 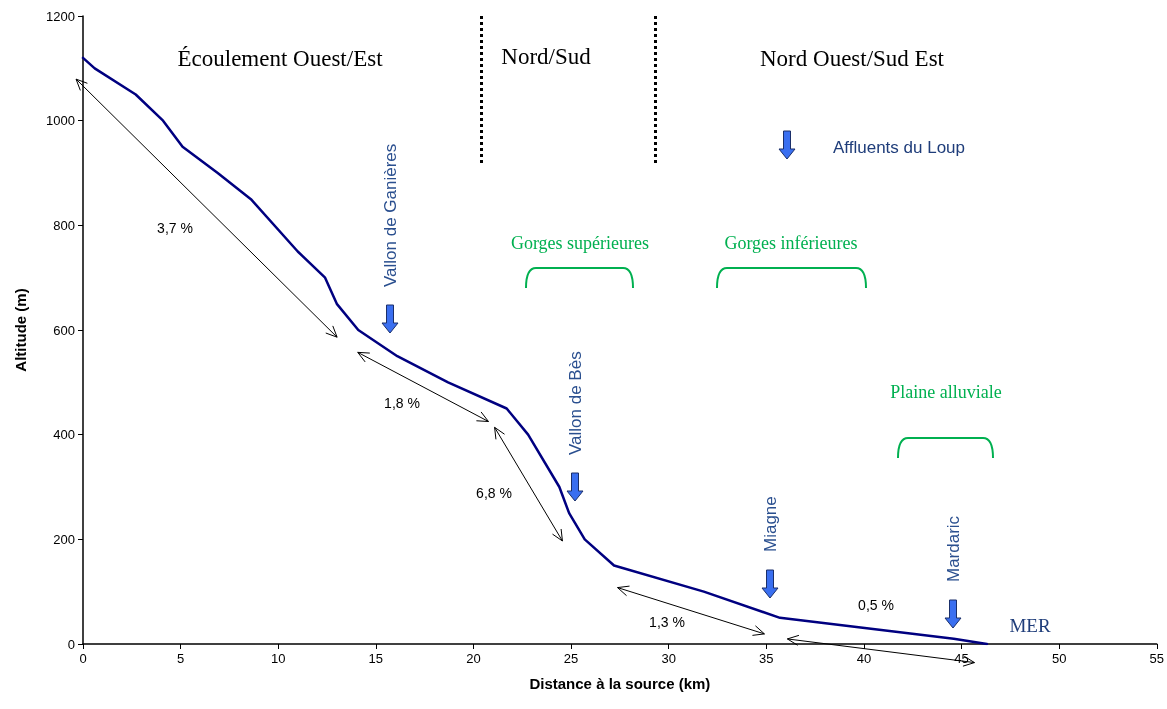 I want to click on y-tick-label: 400, so click(x=64, y=435).